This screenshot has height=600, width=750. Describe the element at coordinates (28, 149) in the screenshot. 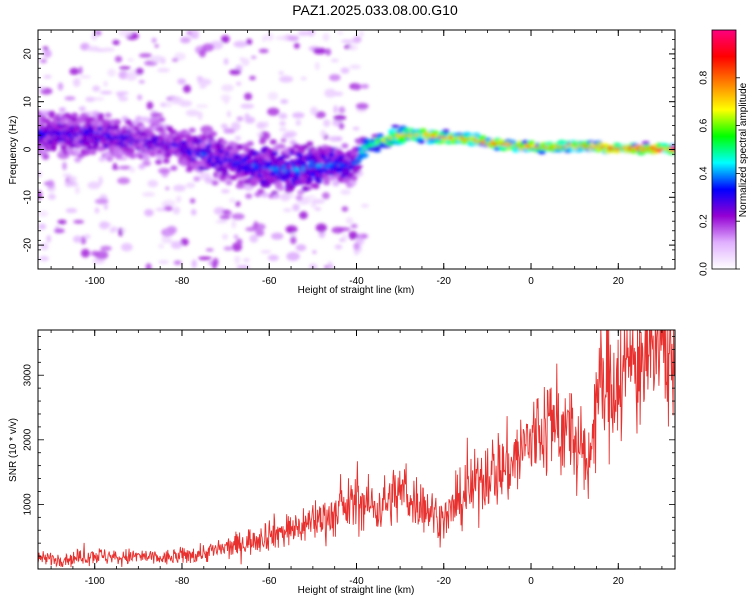

I see `y-tick-label: 0` at that location.